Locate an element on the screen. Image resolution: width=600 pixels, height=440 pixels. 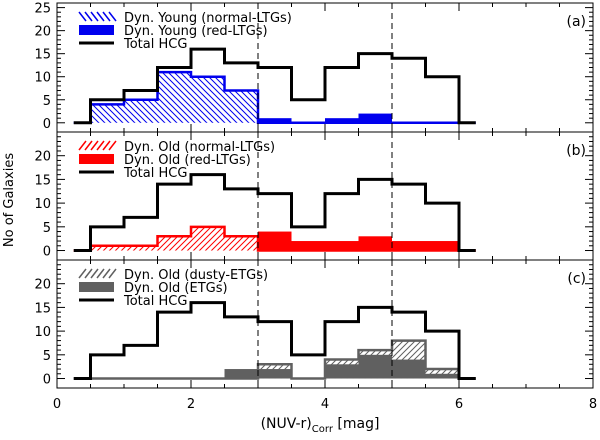
x-tick-label: 6 is located at coordinates (459, 404).